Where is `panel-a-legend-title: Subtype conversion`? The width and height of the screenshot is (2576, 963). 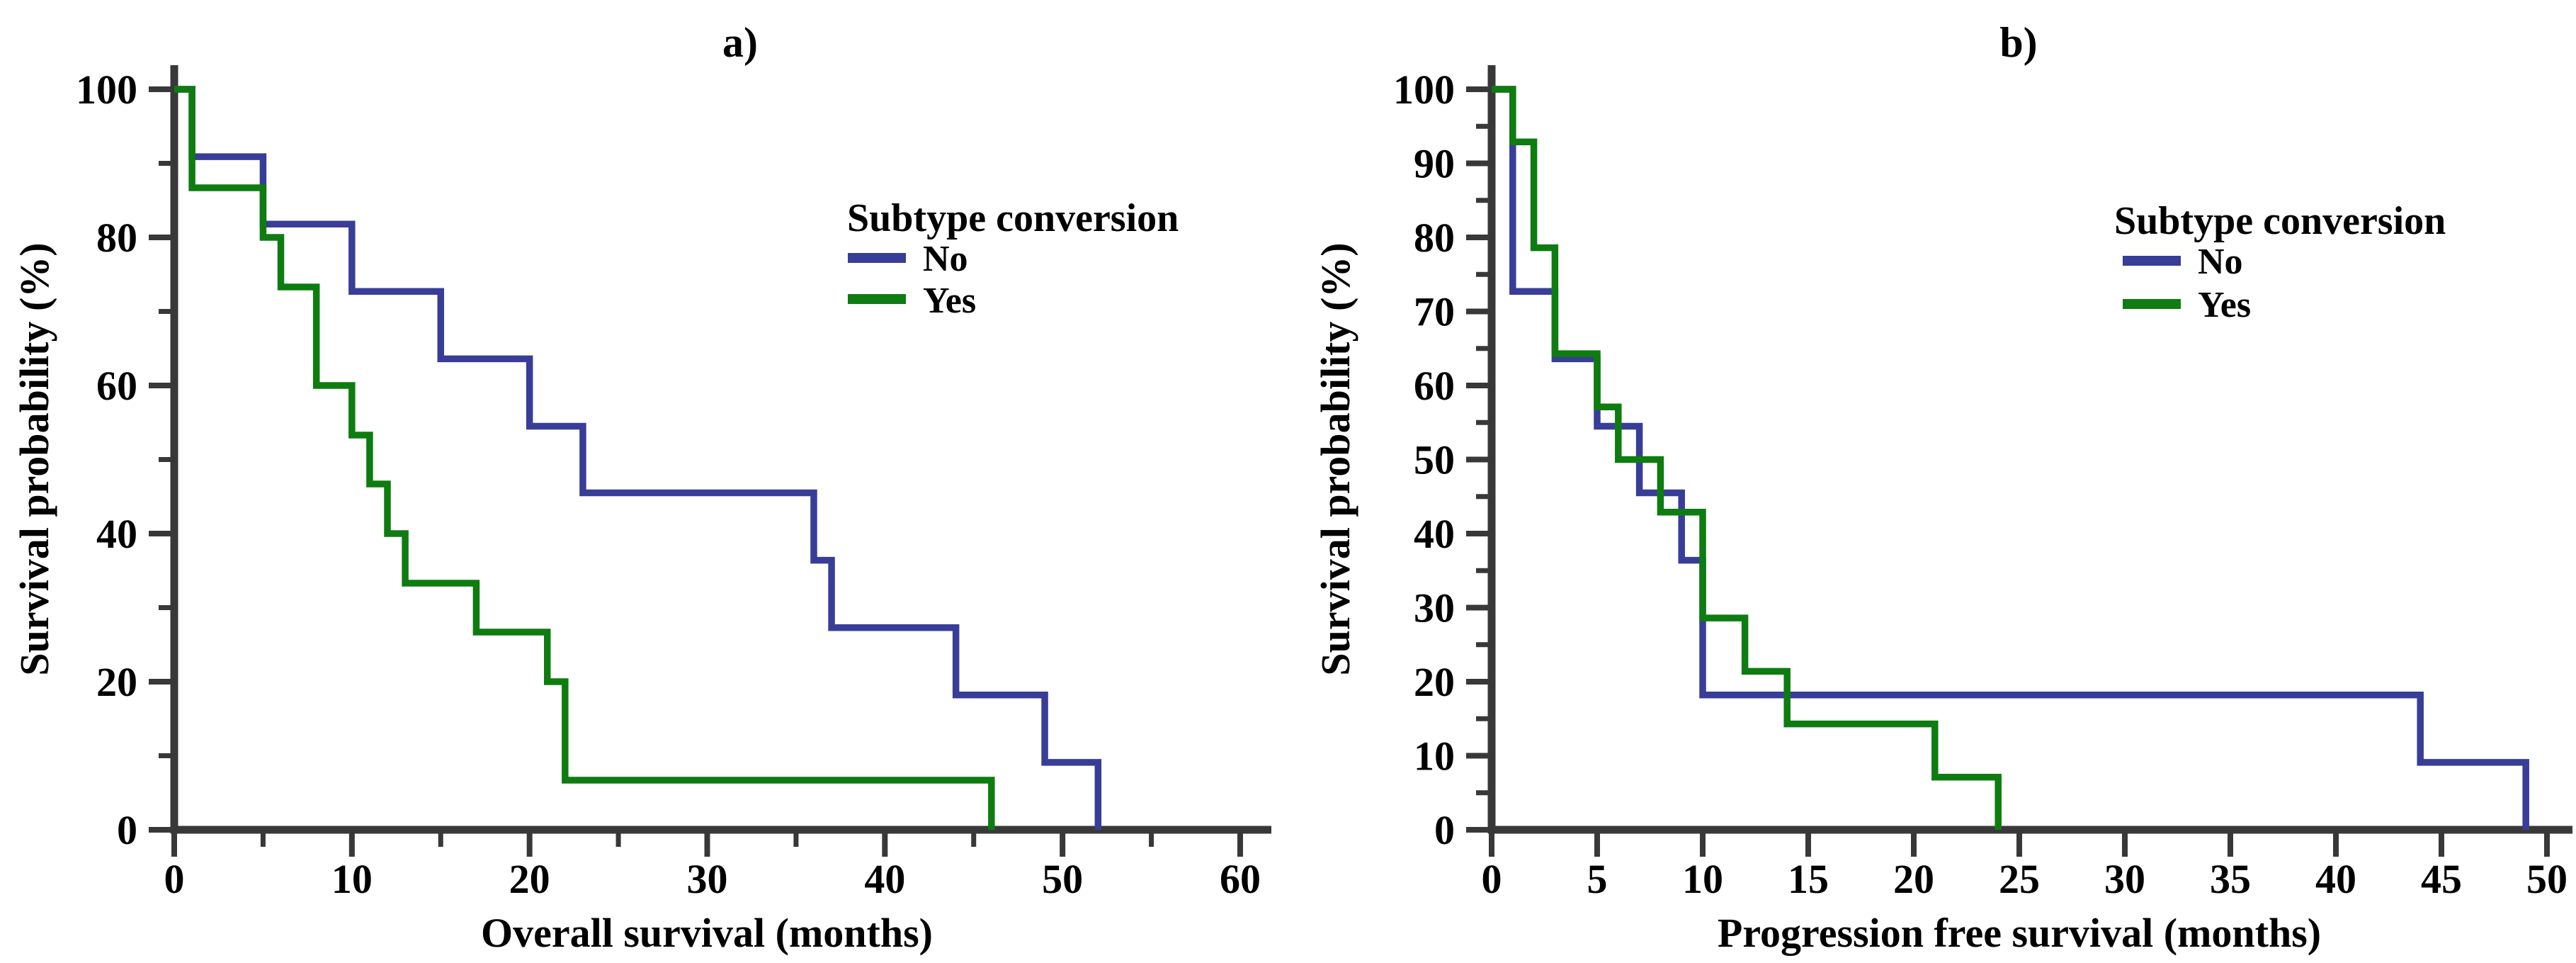
panel-a-legend-title: Subtype conversion is located at coordinates (1013, 218).